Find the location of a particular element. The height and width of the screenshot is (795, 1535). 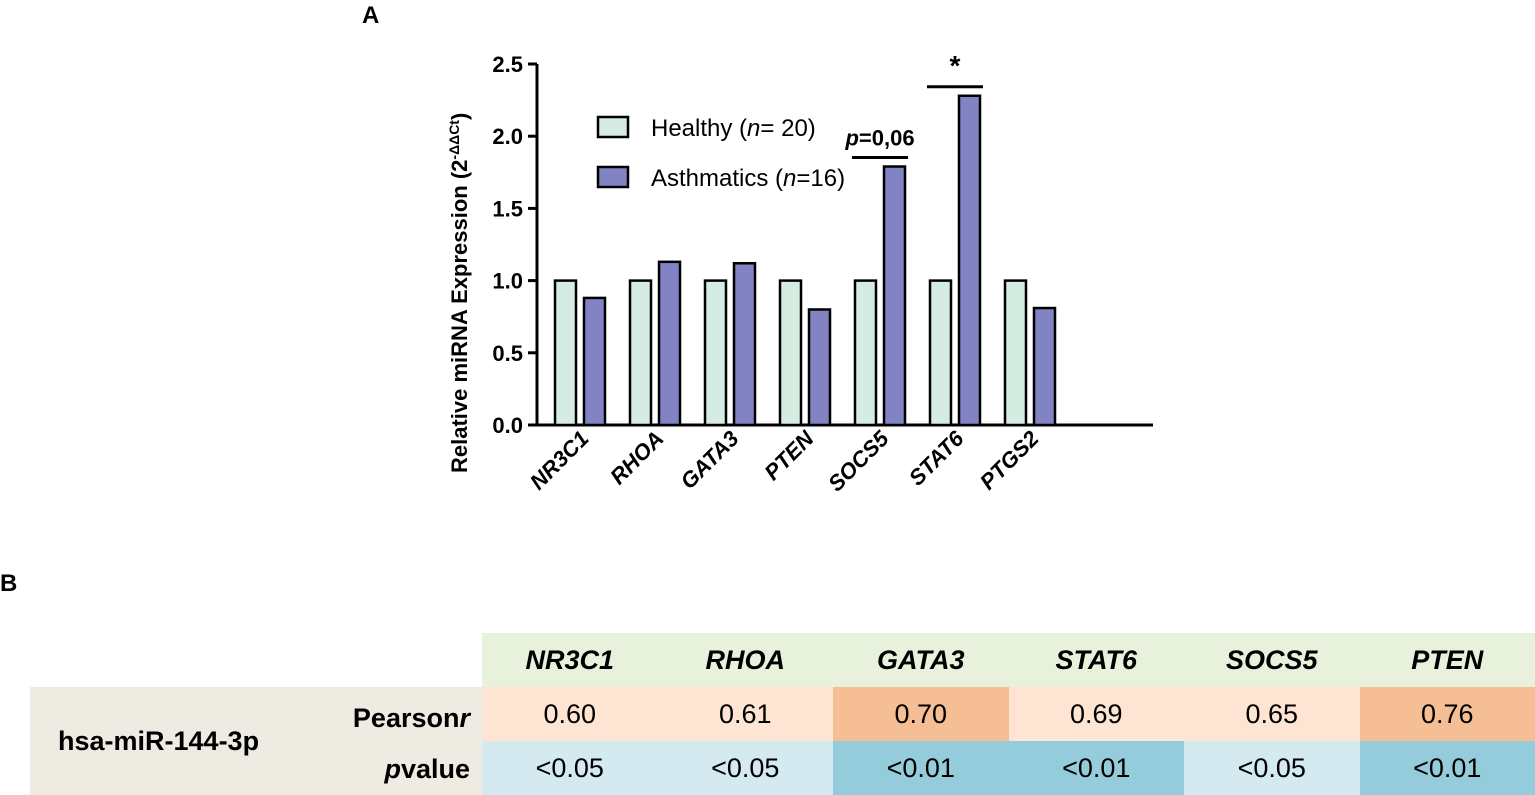

pearson-value-cell: 0.65 is located at coordinates (1272, 714).